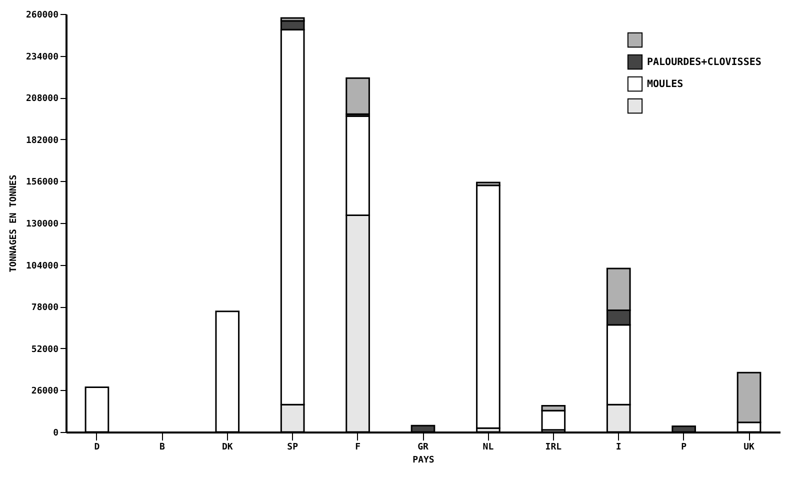 The width and height of the screenshot is (800, 479). I want to click on y-tick-label: 260000, so click(42, 15).